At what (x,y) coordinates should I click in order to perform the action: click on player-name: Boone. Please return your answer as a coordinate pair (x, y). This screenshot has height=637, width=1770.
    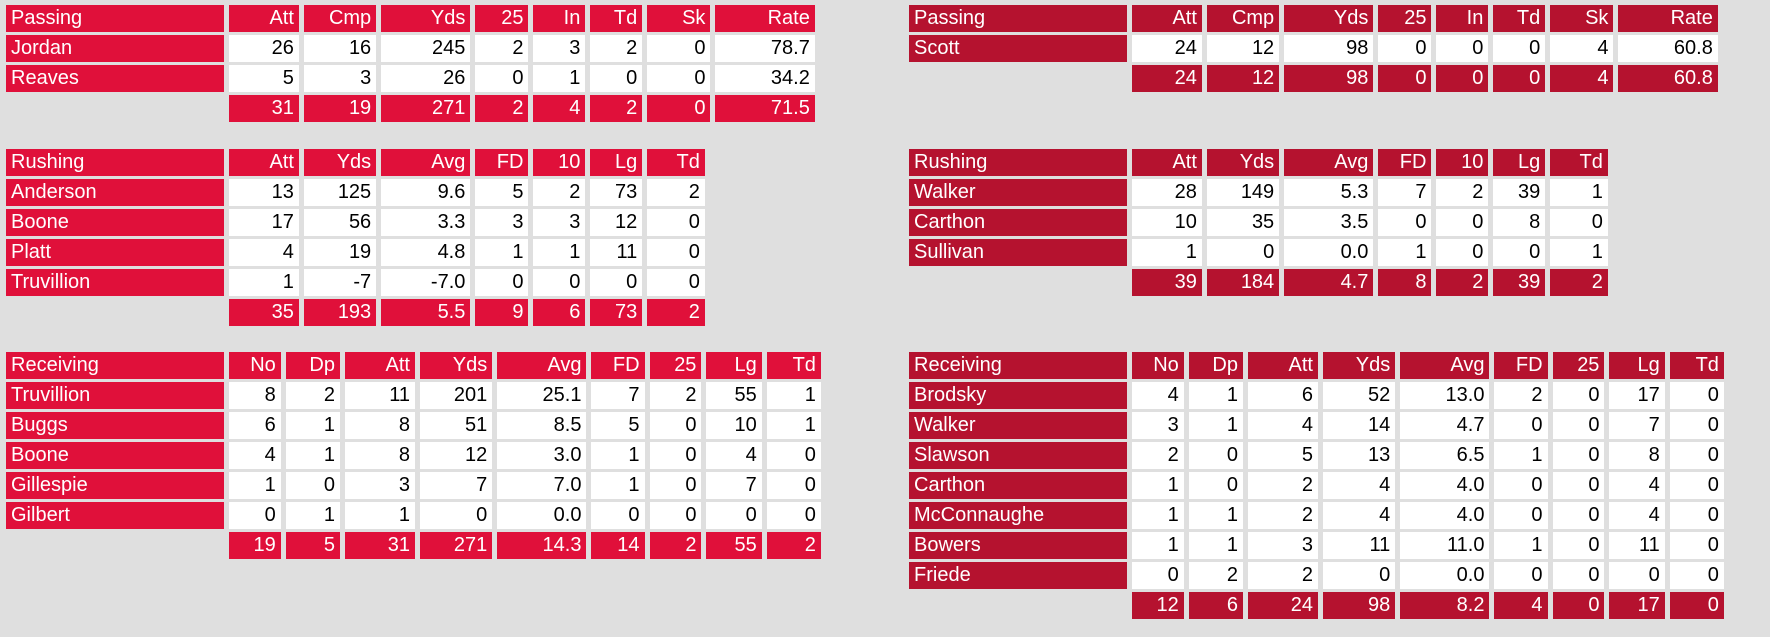
    Looking at the image, I should click on (115, 455).